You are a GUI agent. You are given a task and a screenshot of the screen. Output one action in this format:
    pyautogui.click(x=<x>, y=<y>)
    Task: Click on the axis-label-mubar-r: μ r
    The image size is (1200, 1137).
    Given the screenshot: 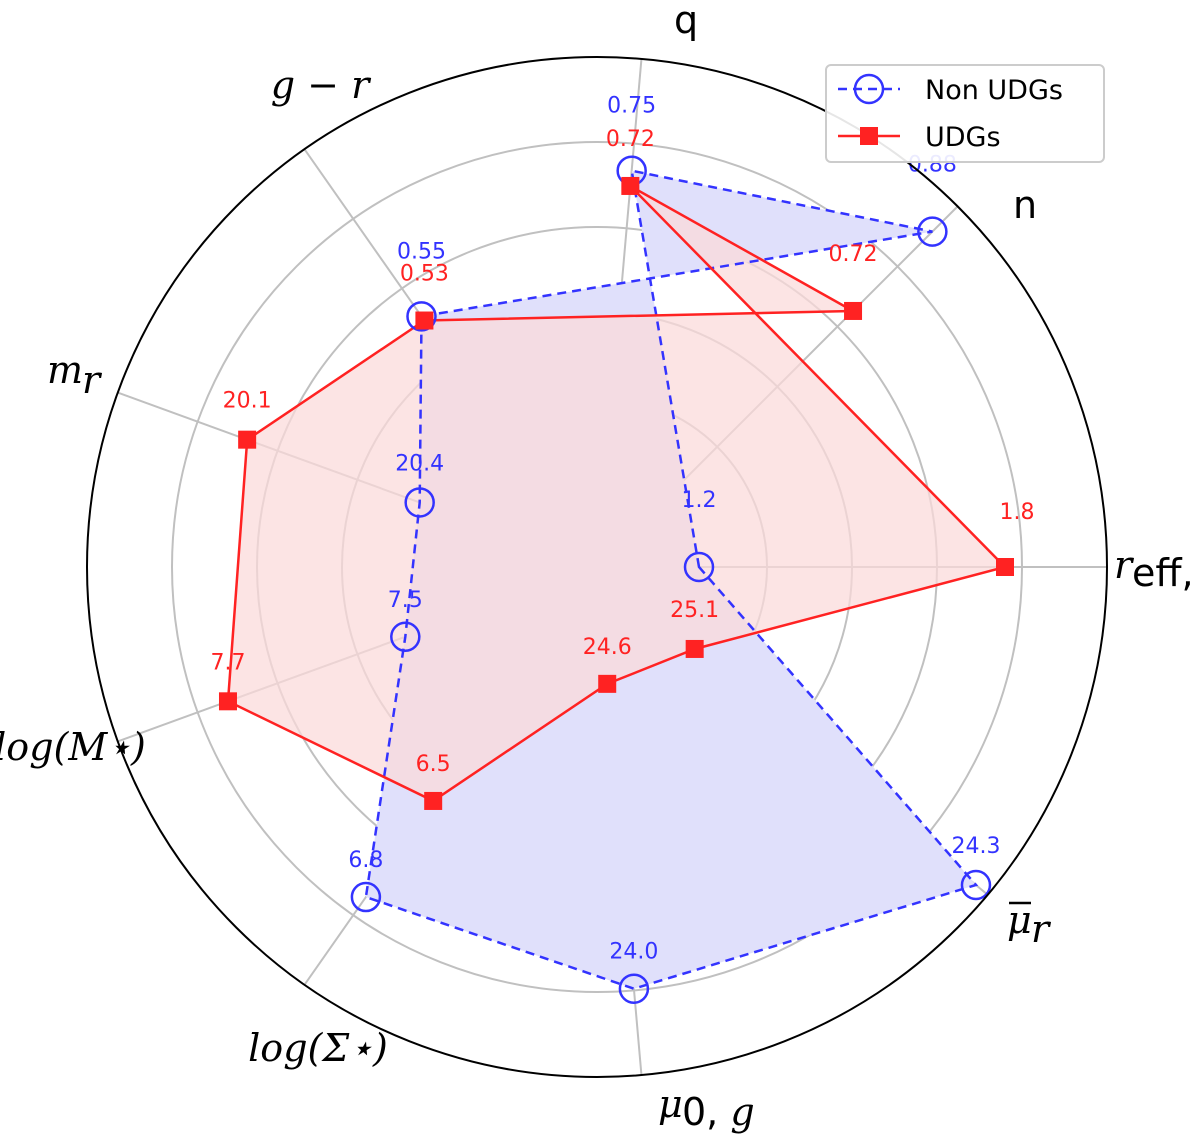 What is the action you would take?
    pyautogui.click(x=1029, y=924)
    